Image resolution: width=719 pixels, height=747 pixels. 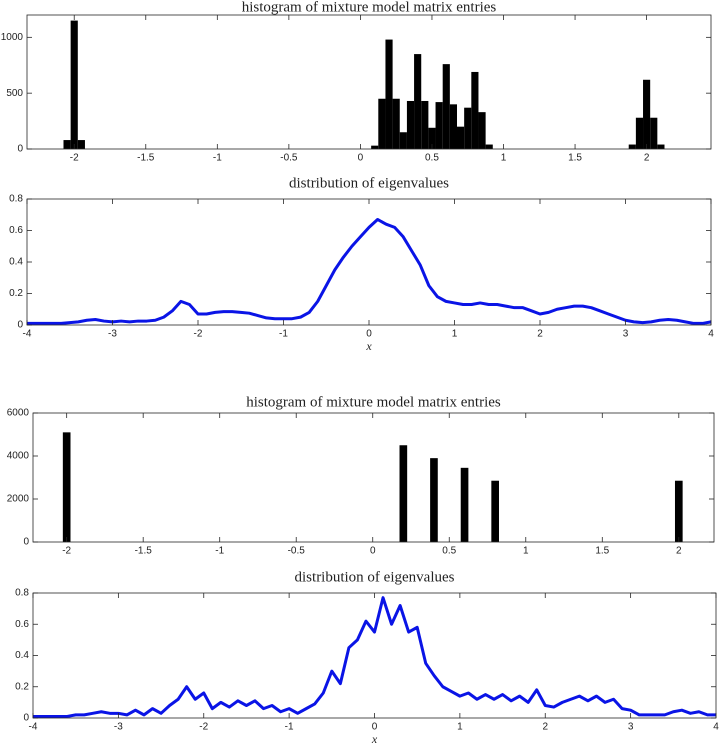 I want to click on y-tick-label: 500, so click(x=14, y=93).